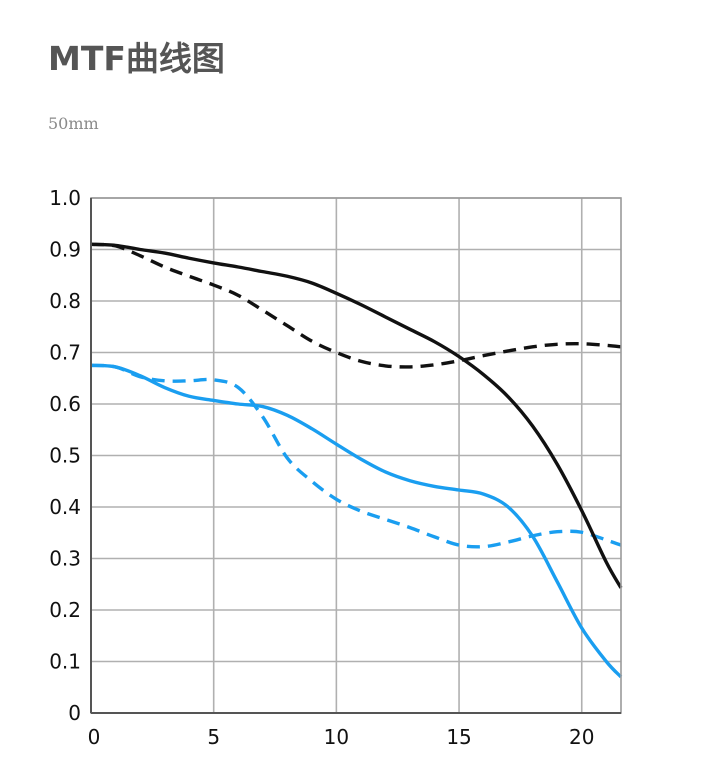 The height and width of the screenshot is (759, 721). What do you see at coordinates (94, 737) in the screenshot?
I see `x-tick-label: 0` at bounding box center [94, 737].